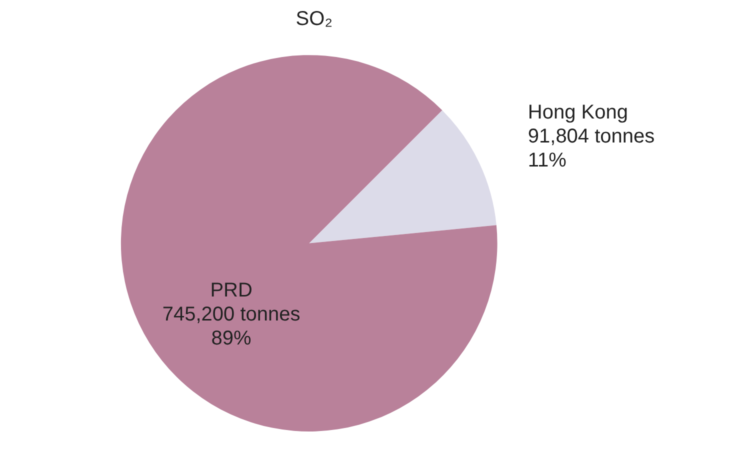 This screenshot has width=736, height=459. What do you see at coordinates (231, 291) in the screenshot?
I see `slice-label: PRD` at bounding box center [231, 291].